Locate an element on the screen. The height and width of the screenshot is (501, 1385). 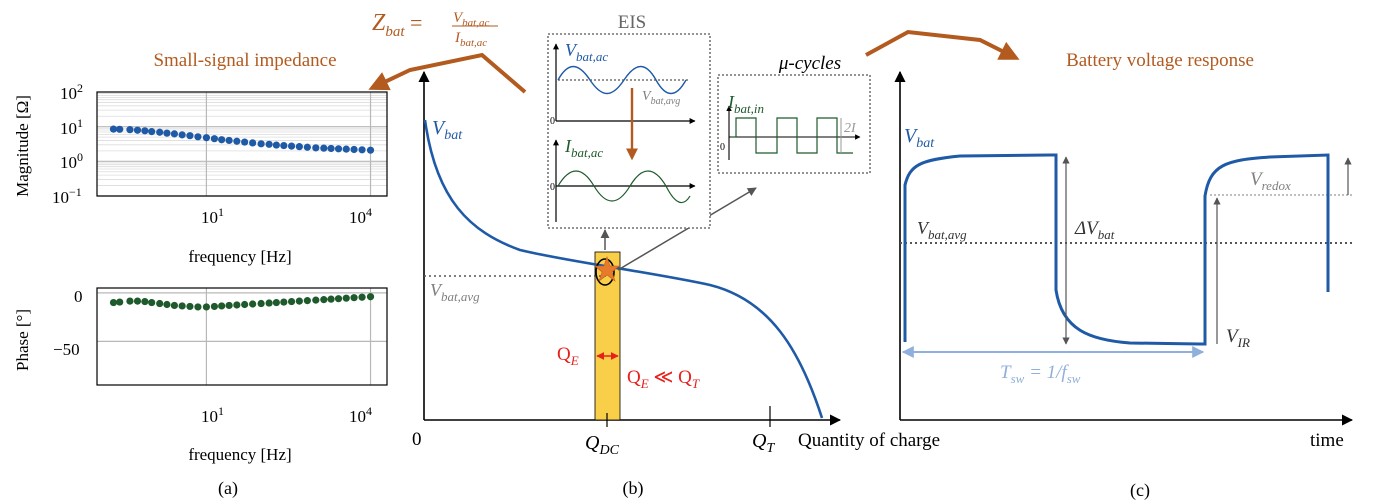
phase-grid is located at coordinates (242, 336).